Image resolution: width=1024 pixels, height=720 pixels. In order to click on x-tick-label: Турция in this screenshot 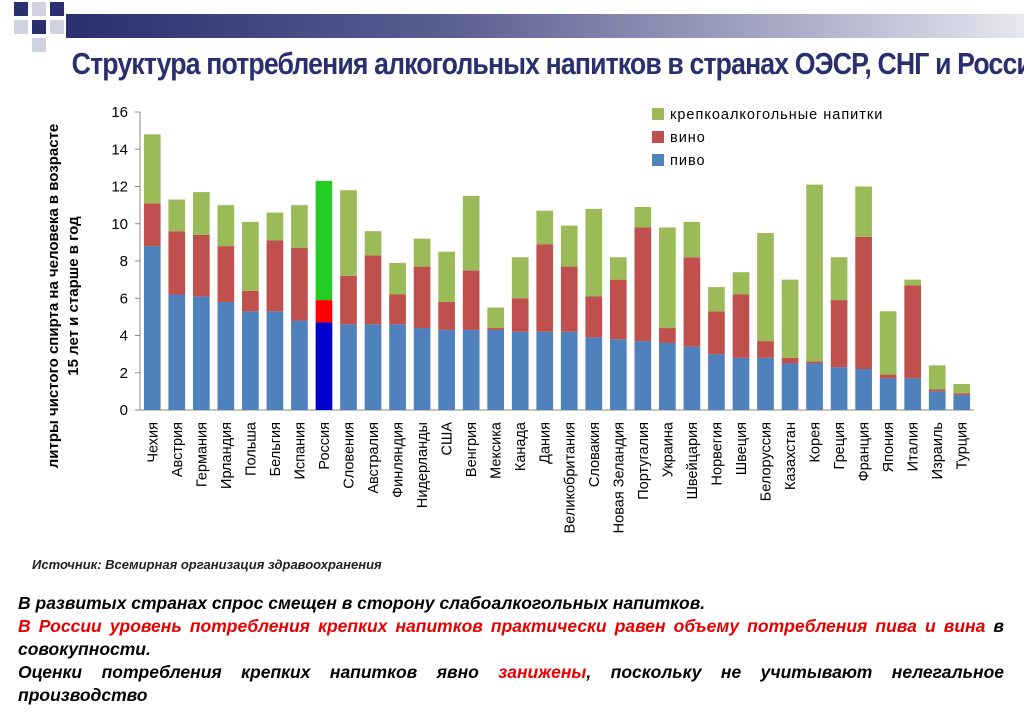, I will do `click(963, 445)`.